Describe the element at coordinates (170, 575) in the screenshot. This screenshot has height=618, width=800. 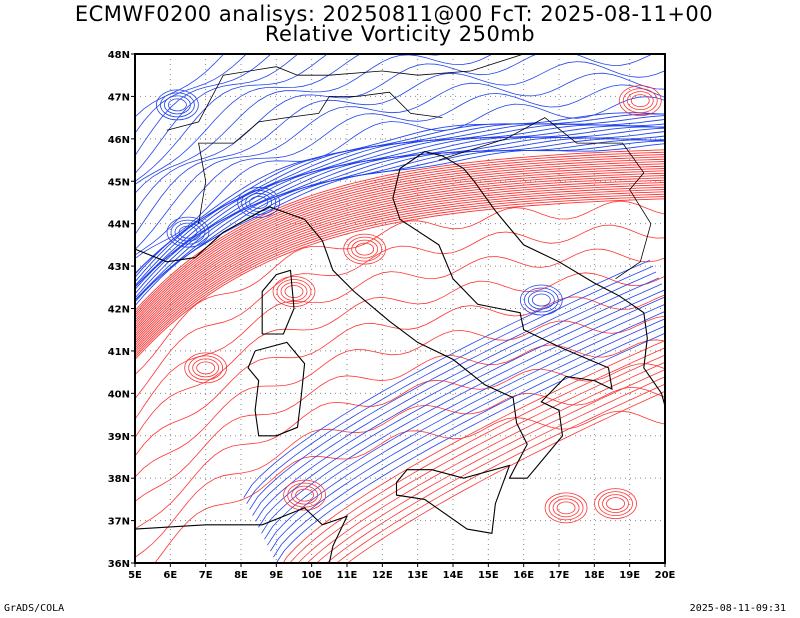
I see `lon-tick-label: 6E` at that location.